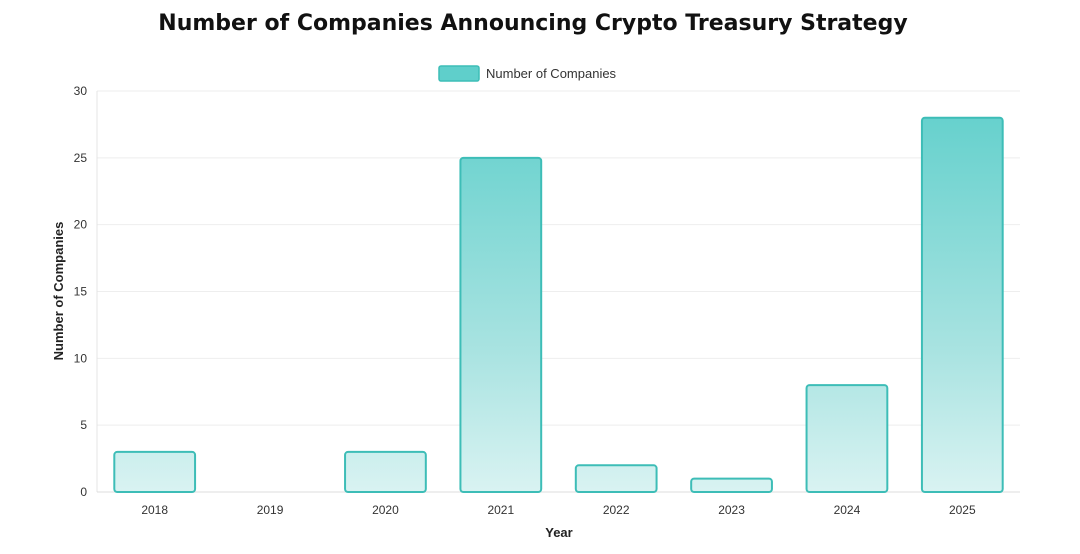  Describe the element at coordinates (81, 225) in the screenshot. I see `y-tick-label: 20` at that location.